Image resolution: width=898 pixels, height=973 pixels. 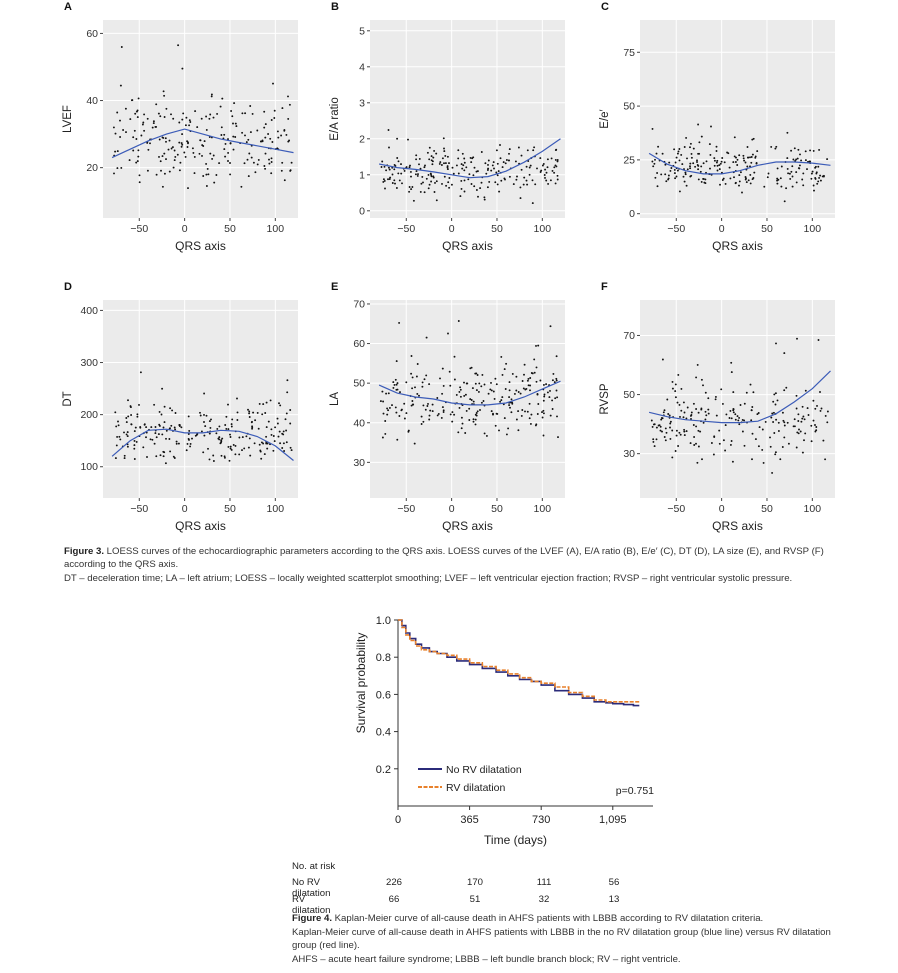 What do you see at coordinates (362, 67) in the screenshot?
I see `y-tick-label: 4` at bounding box center [362, 67].